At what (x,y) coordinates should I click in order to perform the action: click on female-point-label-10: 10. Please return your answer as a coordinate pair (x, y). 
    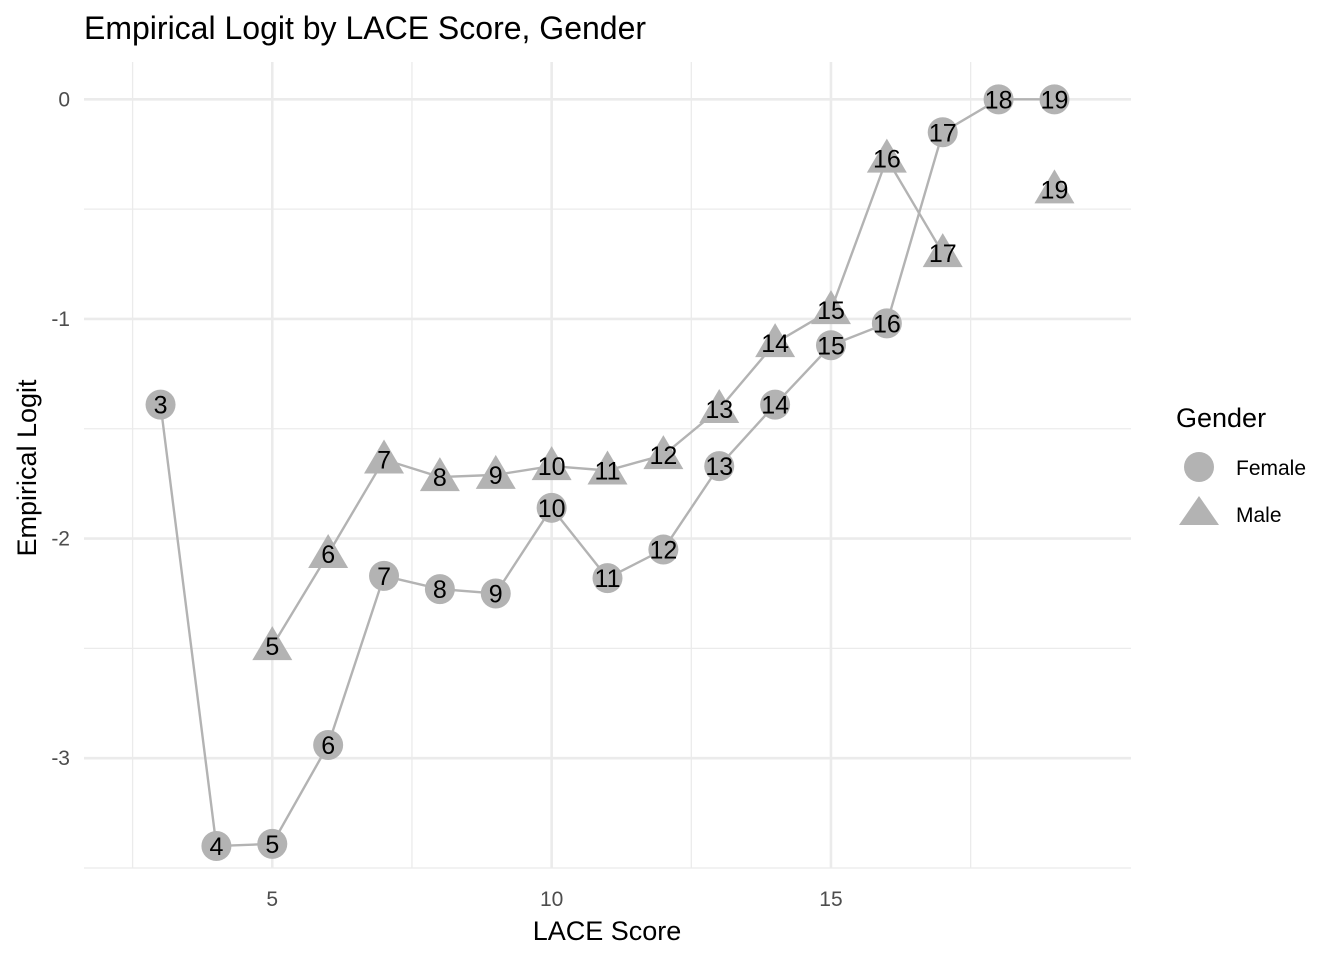
    Looking at the image, I should click on (552, 509).